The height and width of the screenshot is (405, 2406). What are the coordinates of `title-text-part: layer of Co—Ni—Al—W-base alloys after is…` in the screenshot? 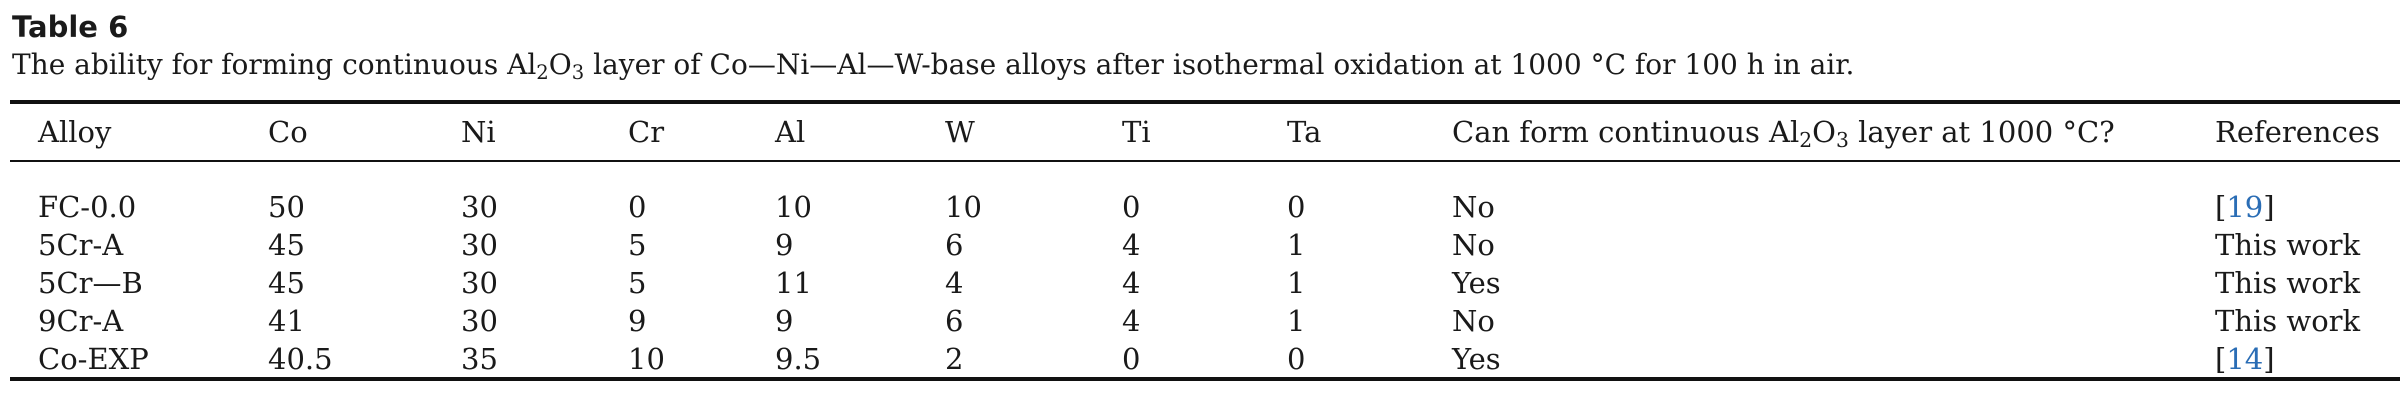 It's located at (1219, 64).